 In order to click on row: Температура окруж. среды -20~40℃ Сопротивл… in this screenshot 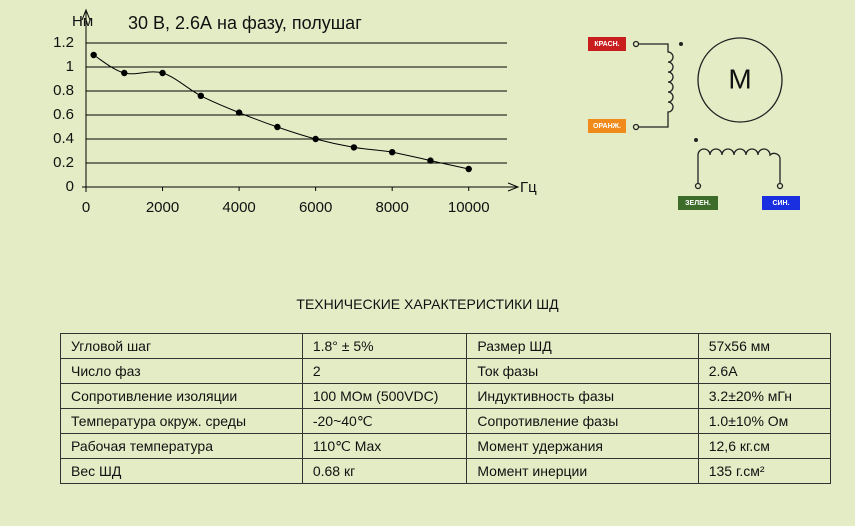, I will do `click(446, 421)`.